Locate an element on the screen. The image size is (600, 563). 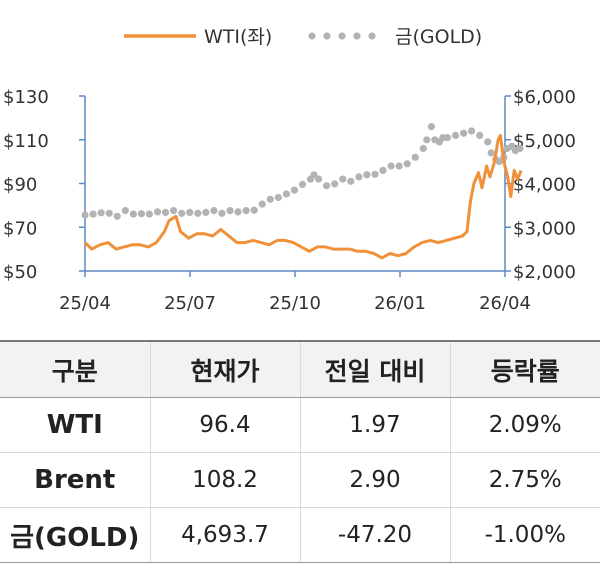
left-axis-tick-label: $110 is located at coordinates (26, 141).